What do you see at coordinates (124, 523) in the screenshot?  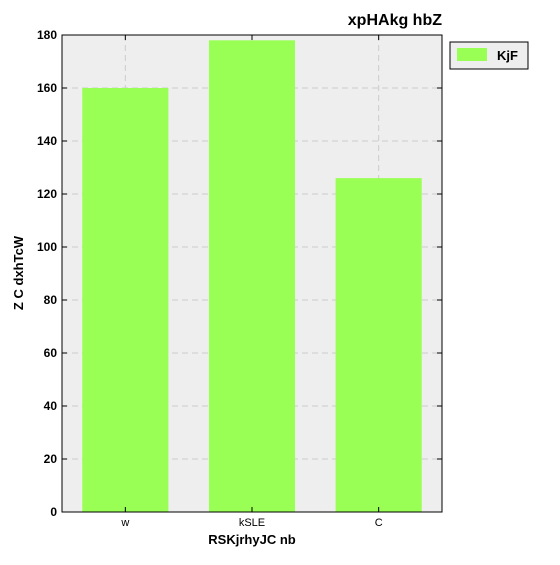 I see `x-tick-label: w` at bounding box center [124, 523].